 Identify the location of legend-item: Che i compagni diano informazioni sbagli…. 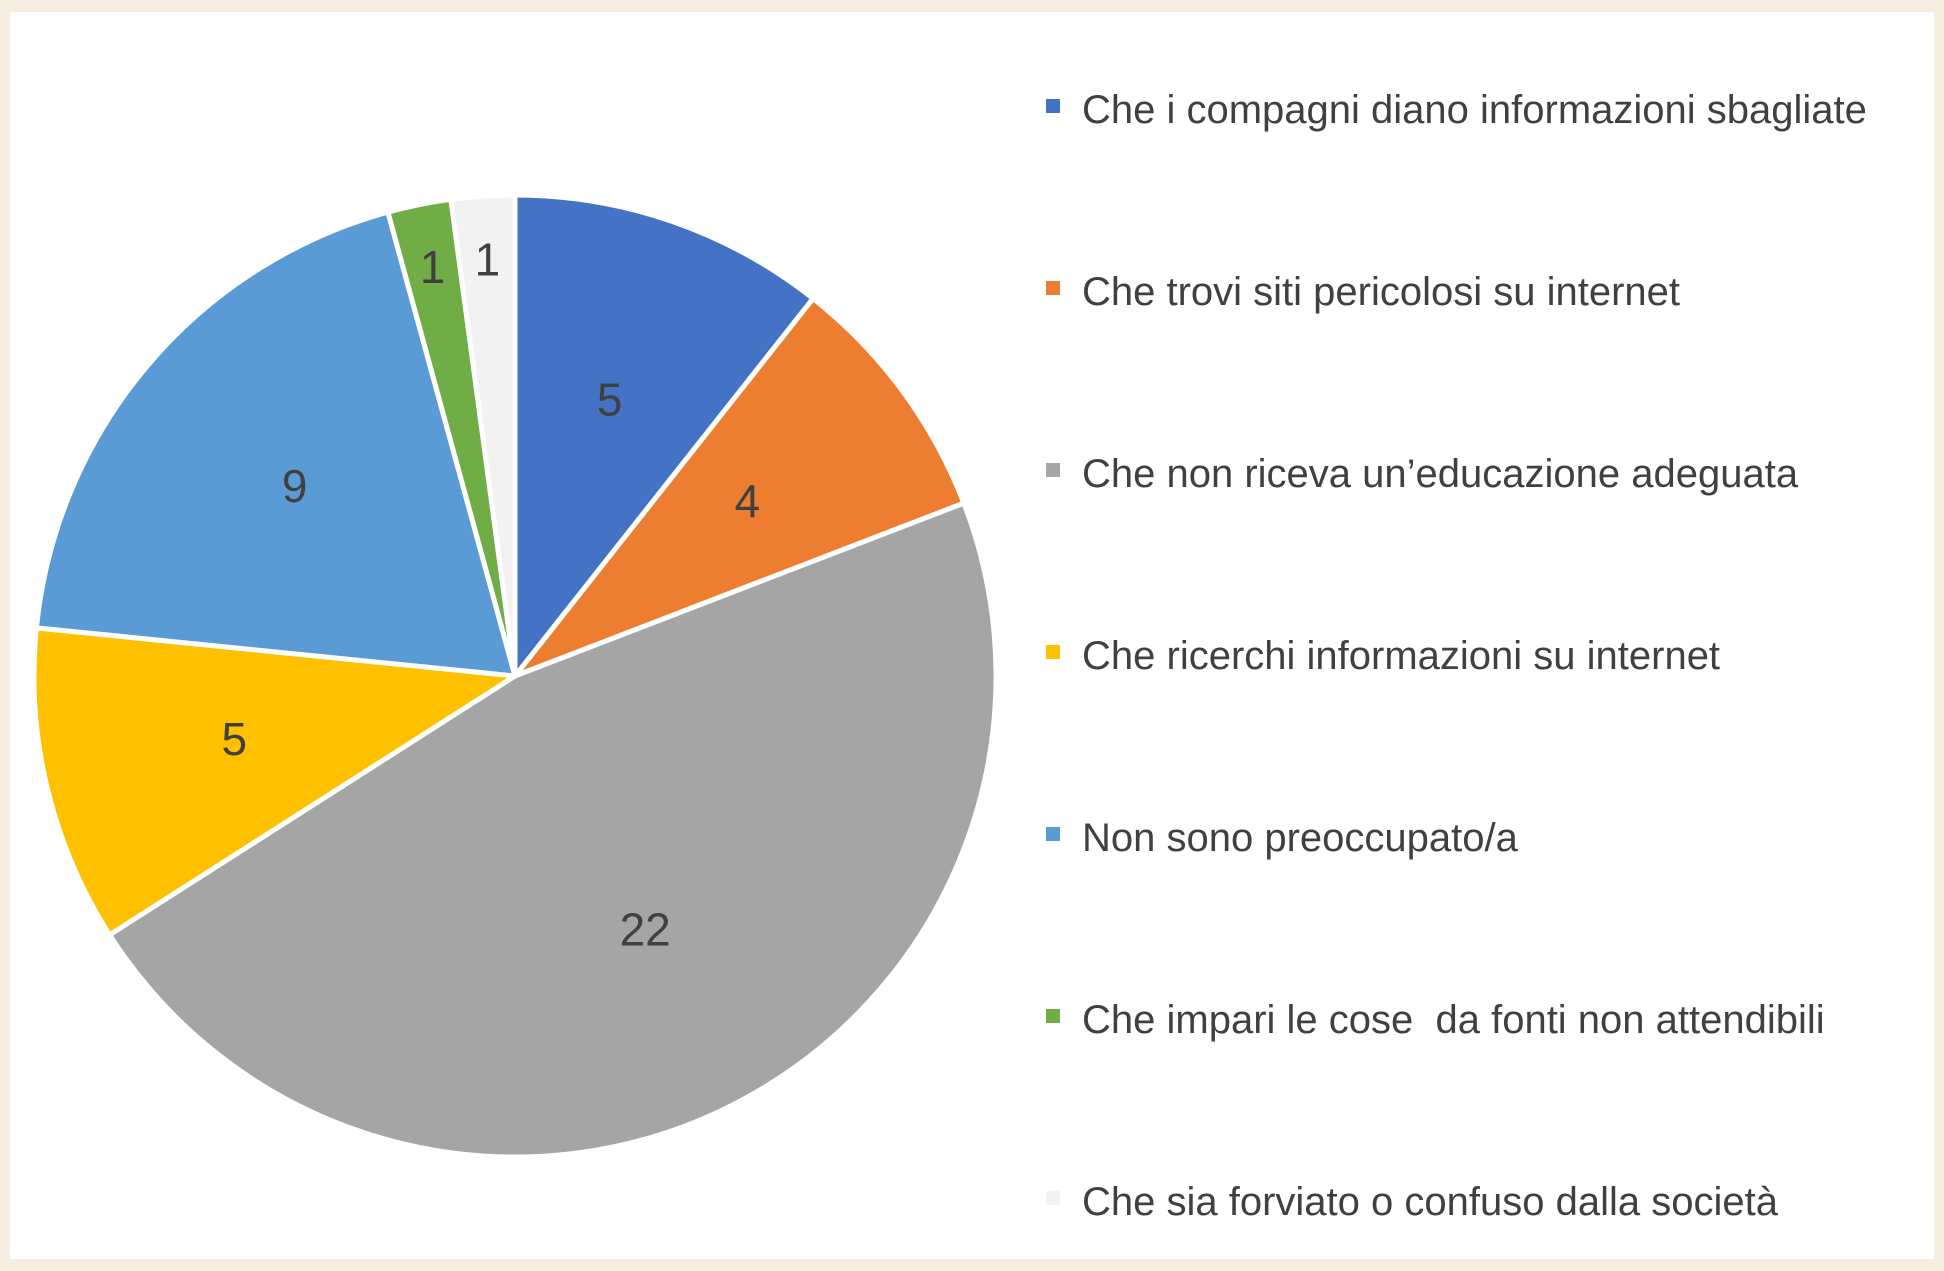
(1480, 110).